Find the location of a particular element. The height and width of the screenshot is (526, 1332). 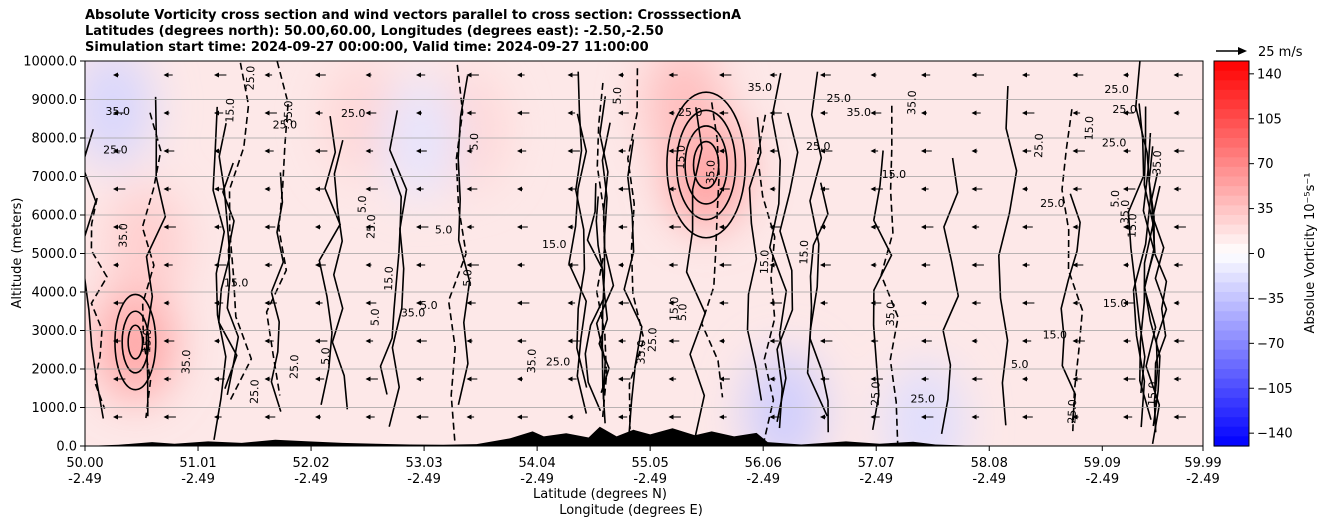

y-tick-label: 2000.0 is located at coordinates (55, 370).